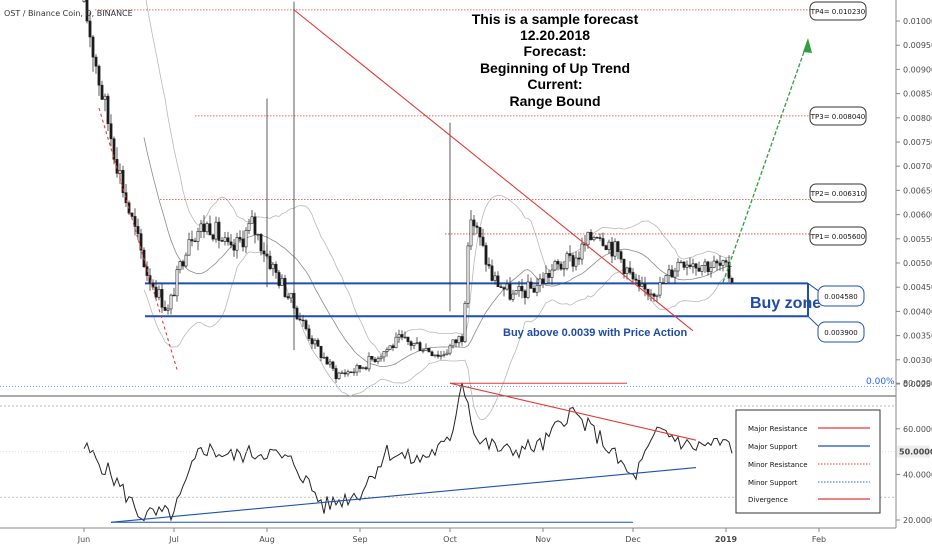 The width and height of the screenshot is (932, 550). I want to click on time-axis-tick-label: Oct, so click(450, 539).